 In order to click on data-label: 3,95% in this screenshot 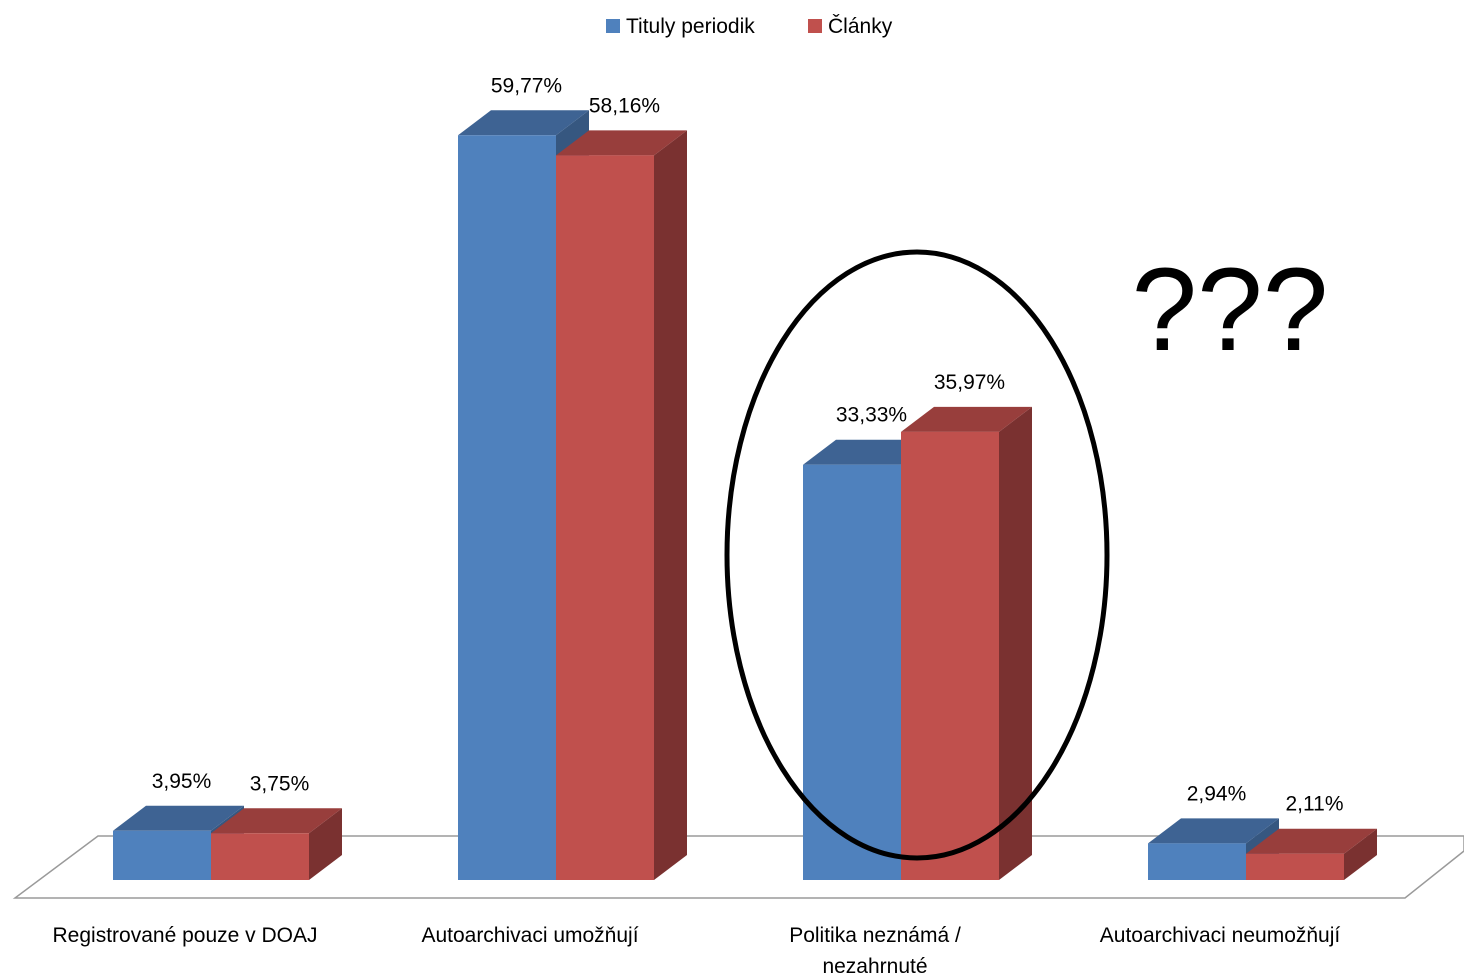, I will do `click(182, 781)`.